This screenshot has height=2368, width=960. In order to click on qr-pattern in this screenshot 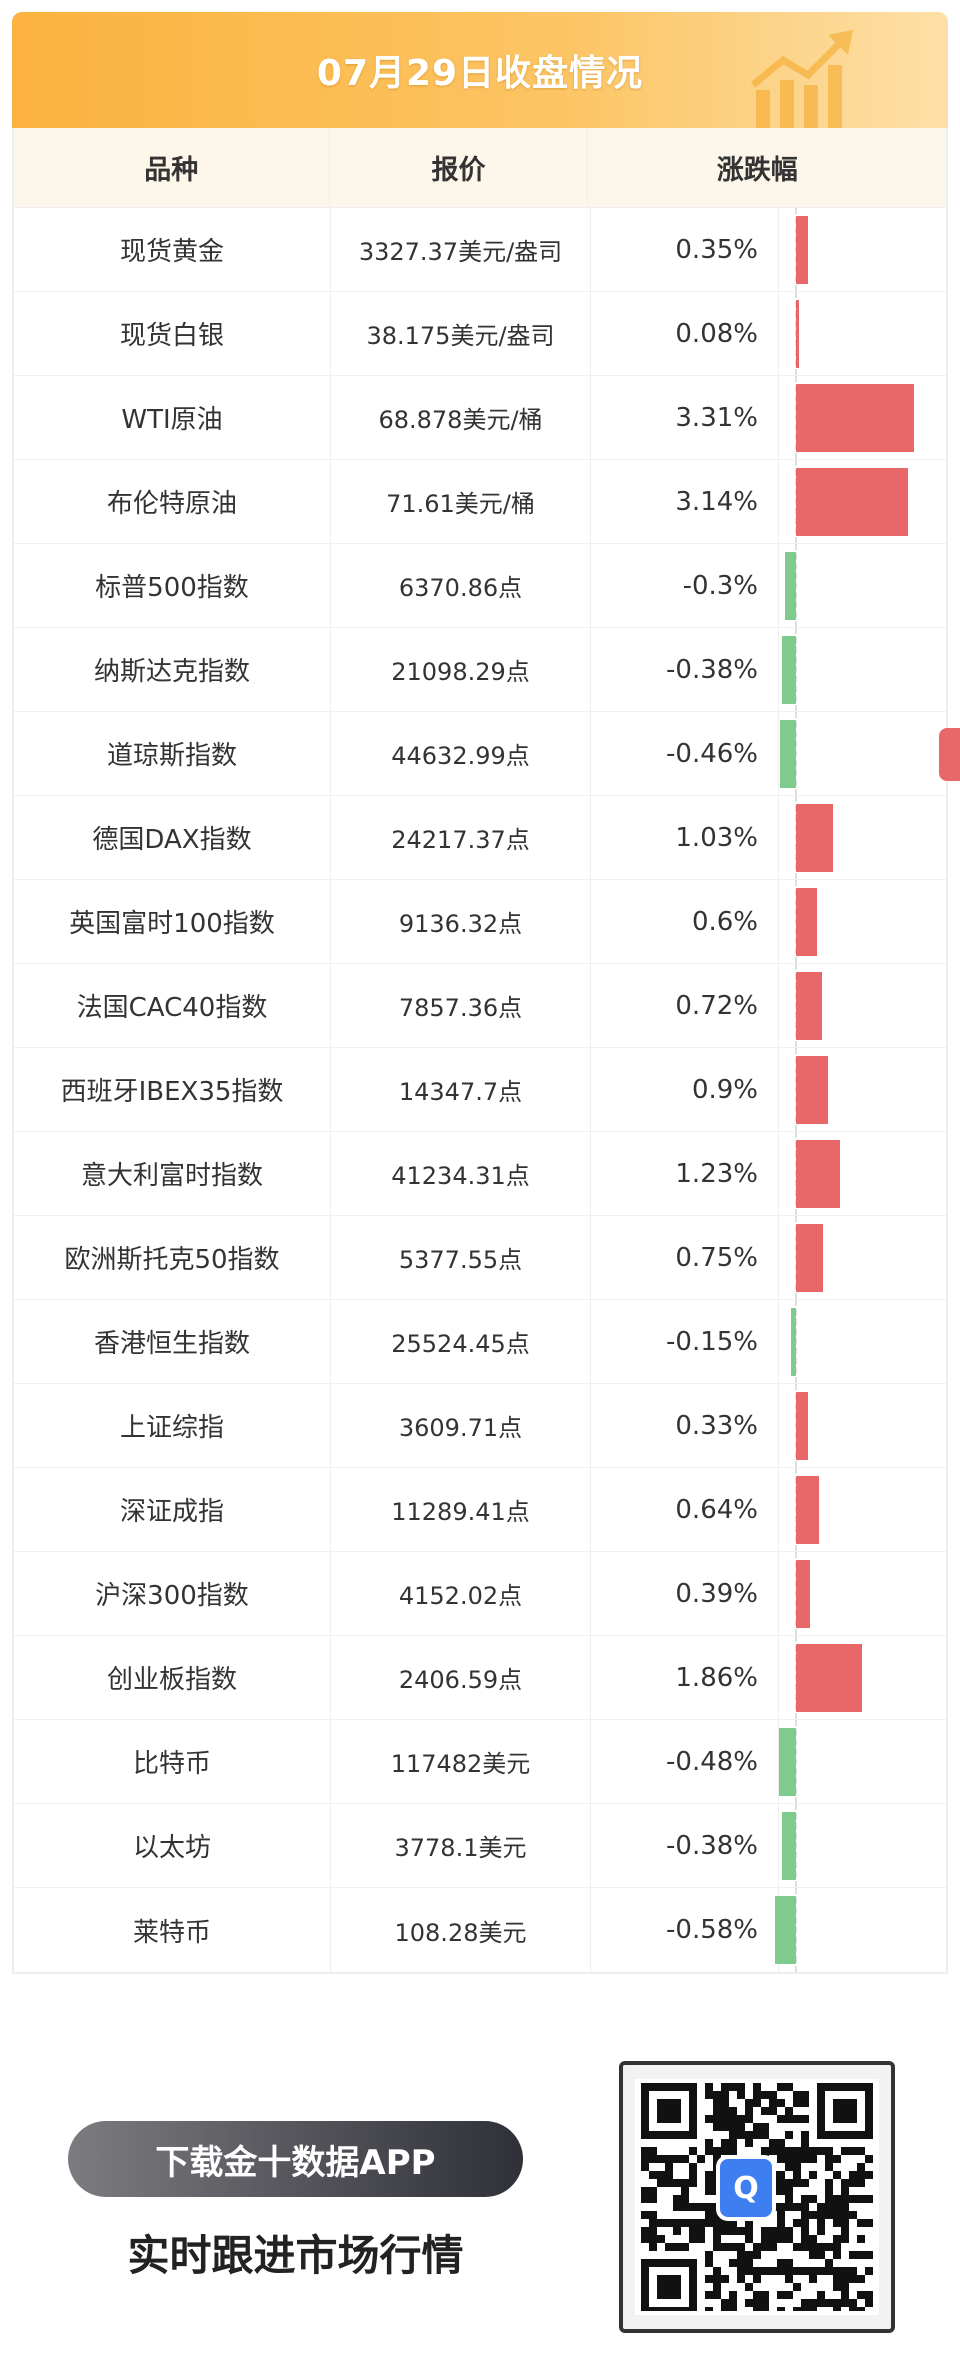, I will do `click(757, 2197)`.